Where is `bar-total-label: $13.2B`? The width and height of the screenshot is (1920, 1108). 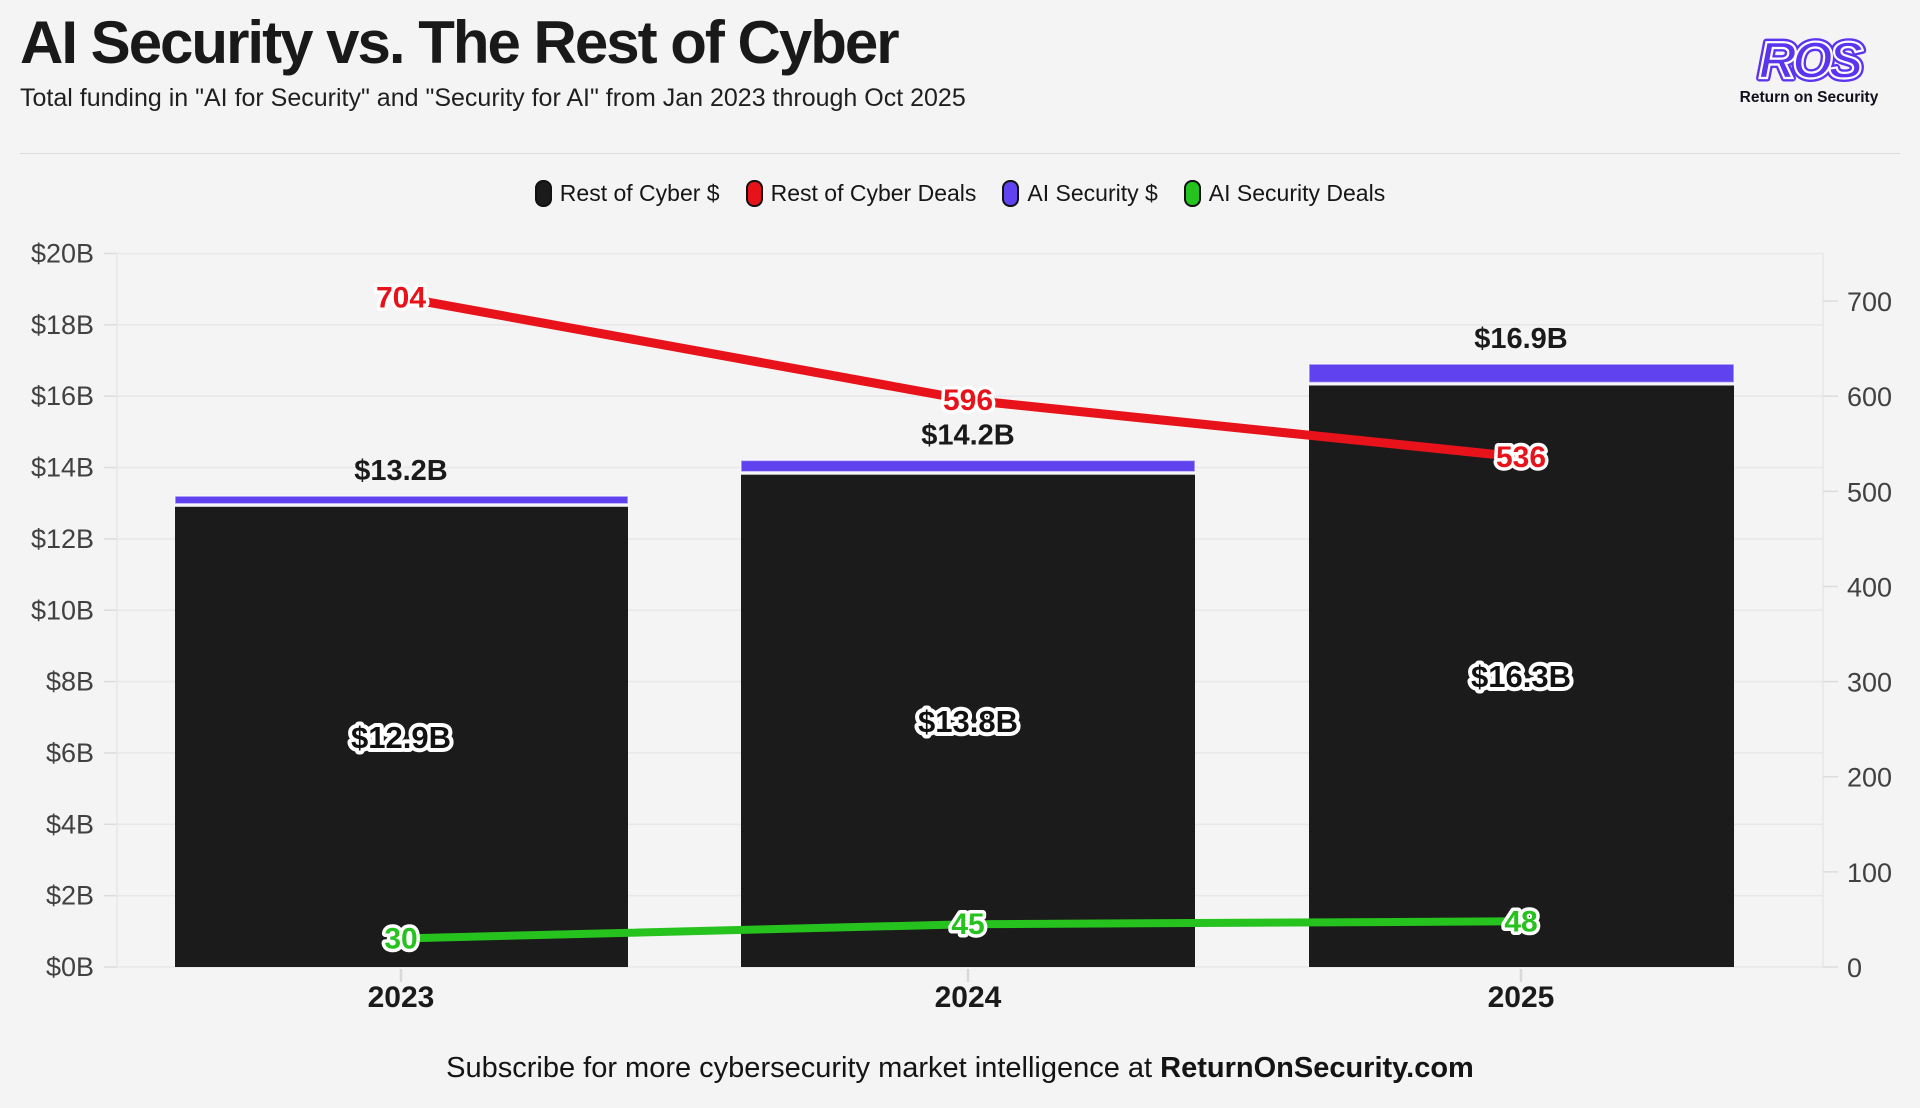 bar-total-label: $13.2B is located at coordinates (401, 471).